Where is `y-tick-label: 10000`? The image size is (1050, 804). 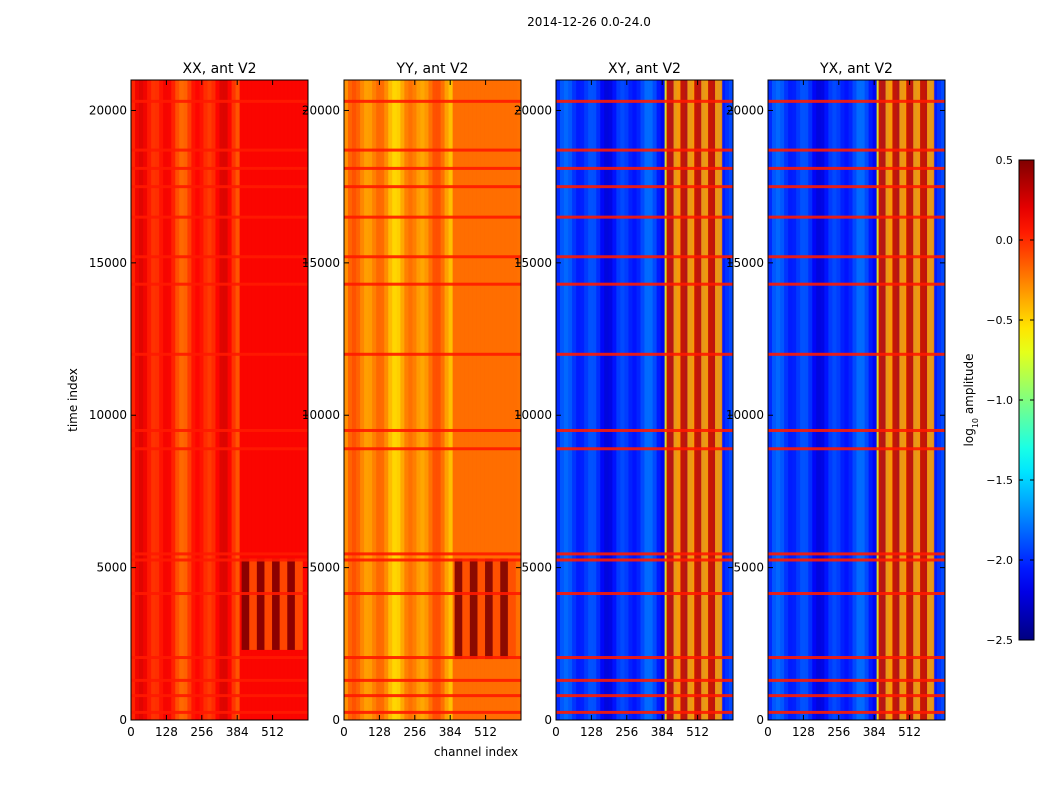
y-tick-label: 10000 is located at coordinates (533, 415).